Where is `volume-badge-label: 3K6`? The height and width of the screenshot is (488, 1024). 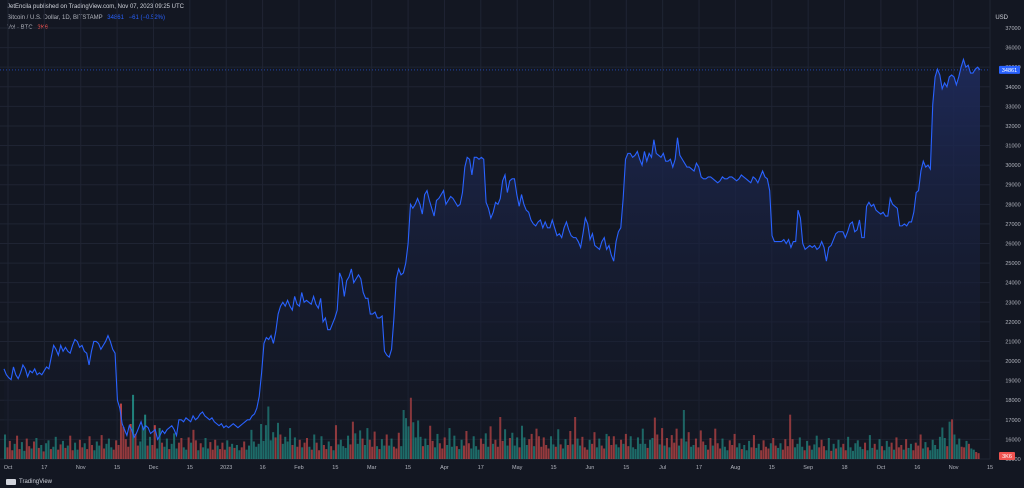
volume-badge-label: 3K6 is located at coordinates (1007, 457).